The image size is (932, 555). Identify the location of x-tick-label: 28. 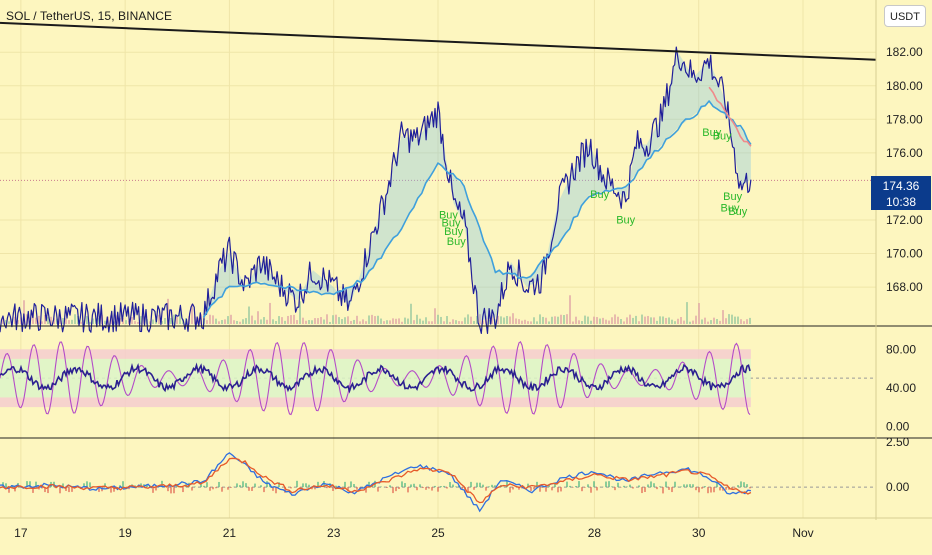
(595, 533).